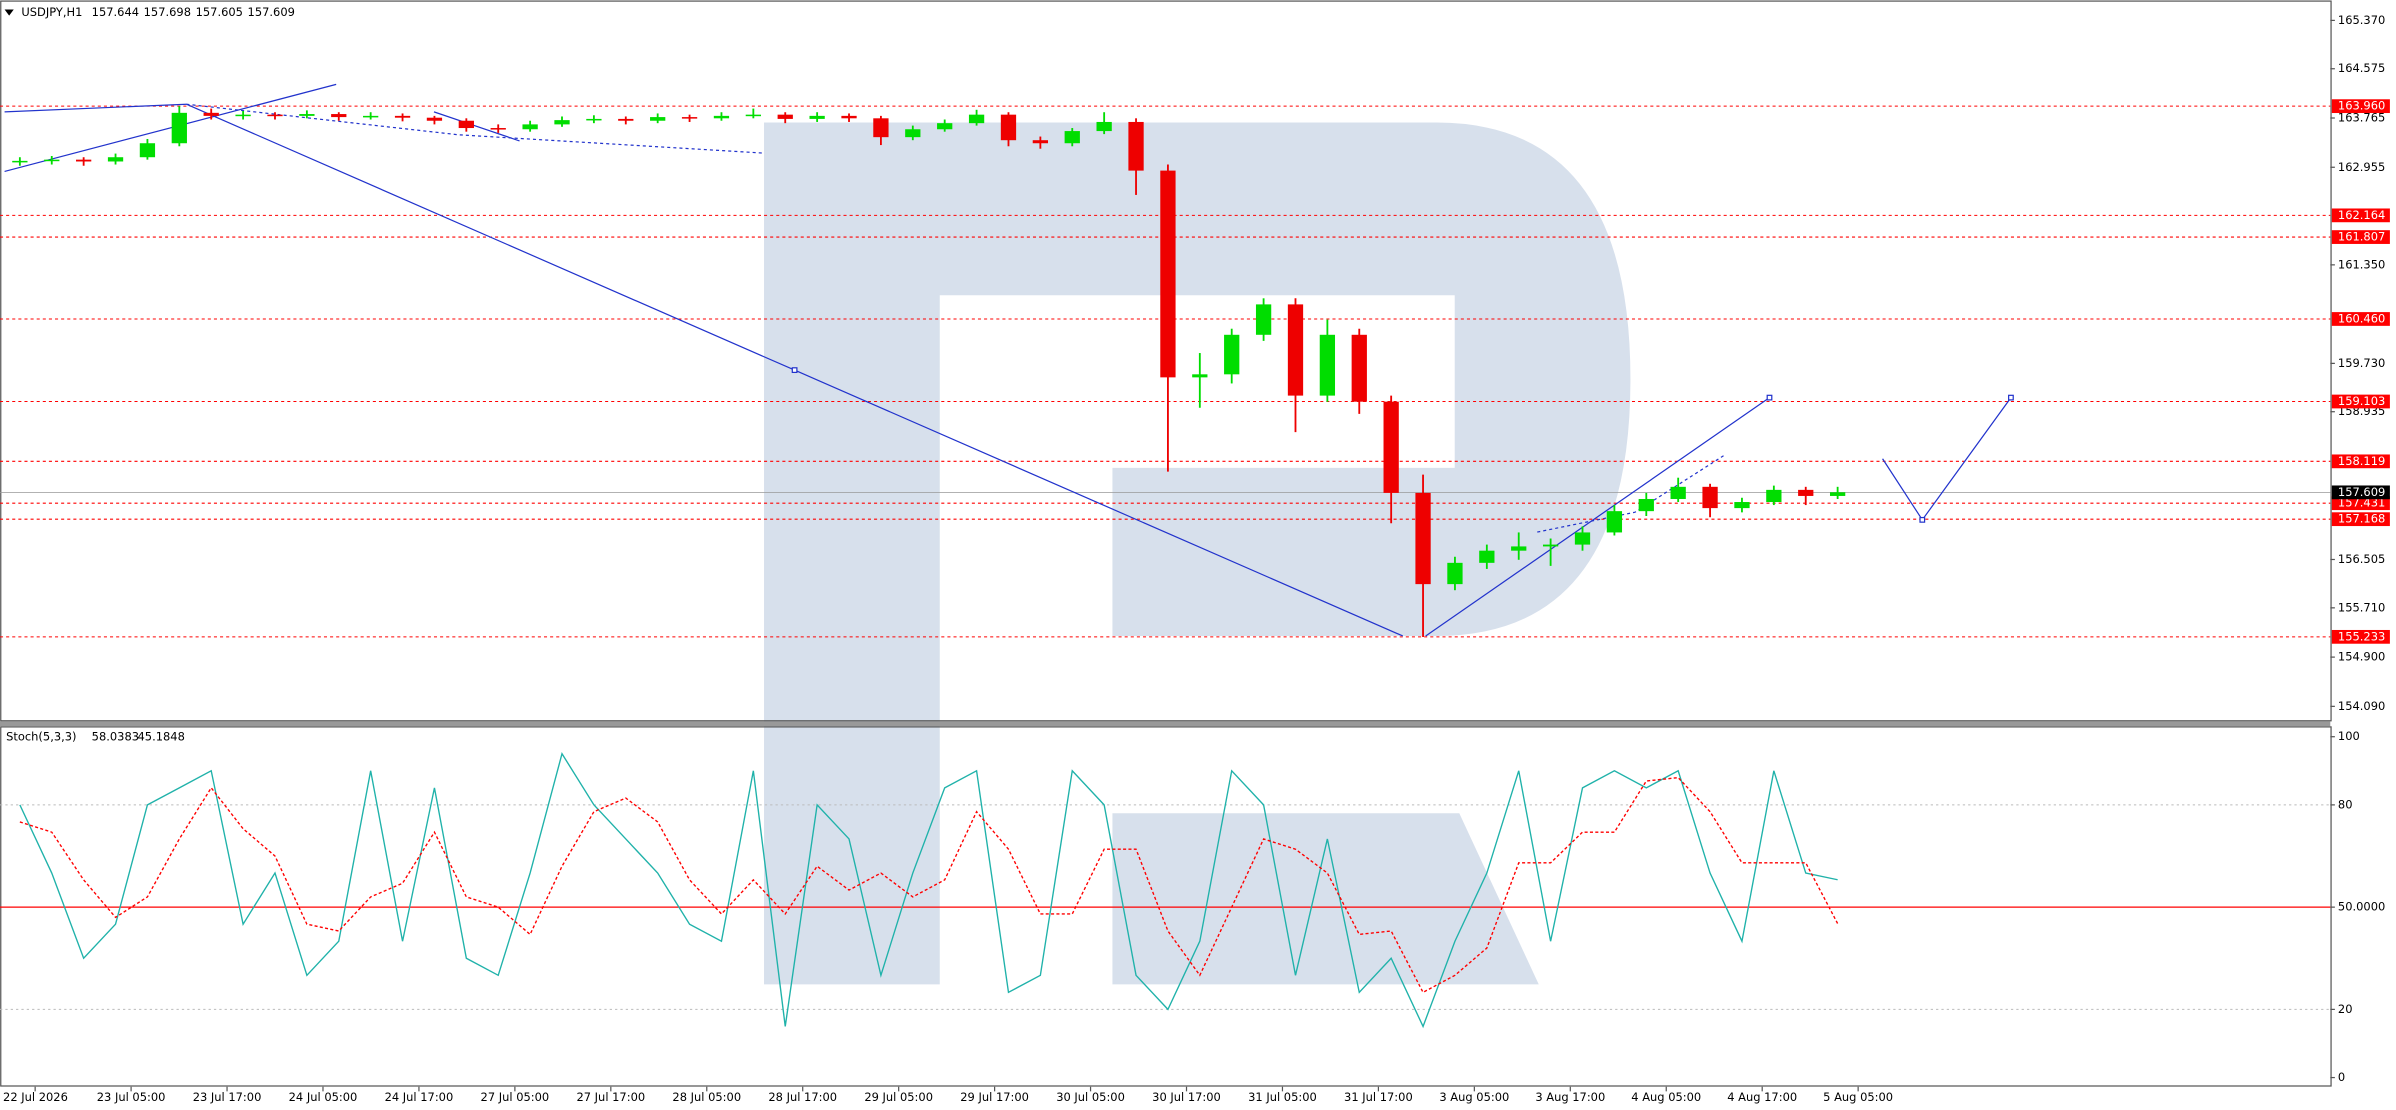  What do you see at coordinates (2361, 559) in the screenshot?
I see `y-tick-label: 156.505` at bounding box center [2361, 559].